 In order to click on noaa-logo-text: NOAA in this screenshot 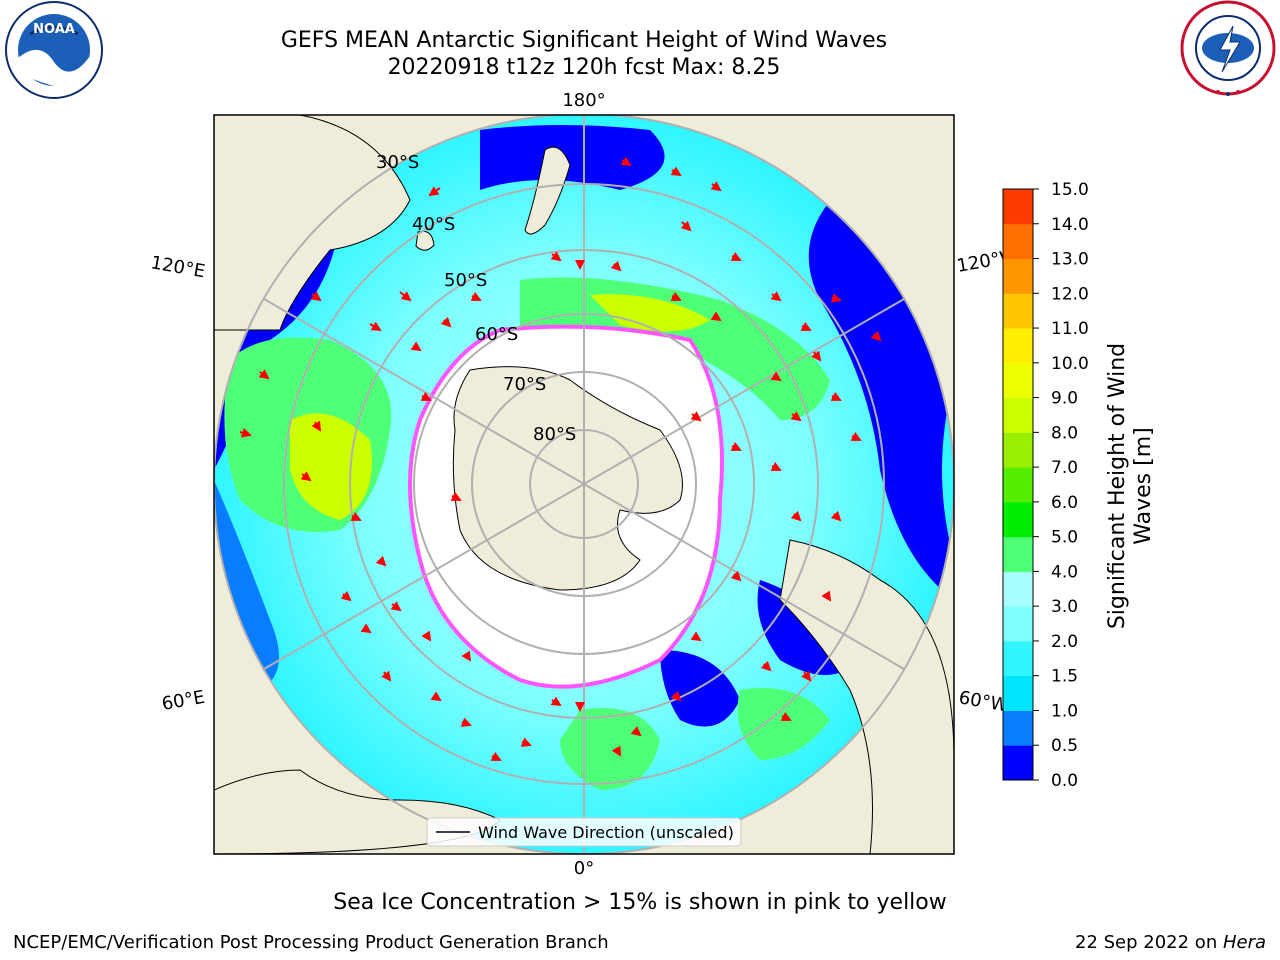, I will do `click(54, 29)`.